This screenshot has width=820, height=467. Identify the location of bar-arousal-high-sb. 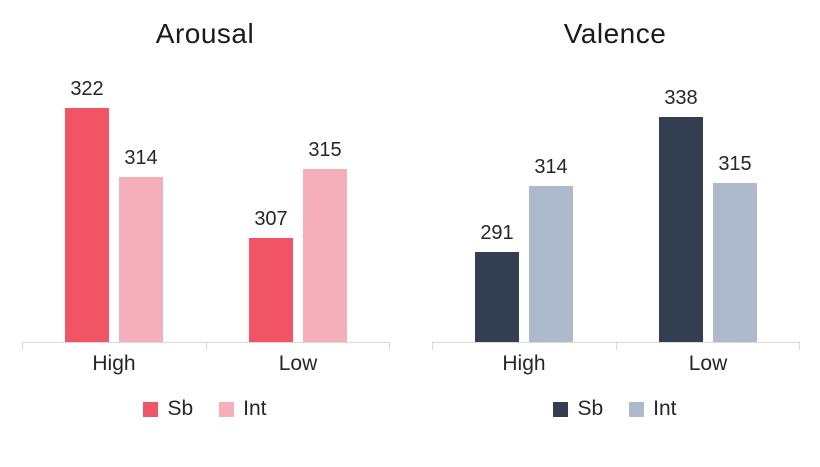
(87, 225).